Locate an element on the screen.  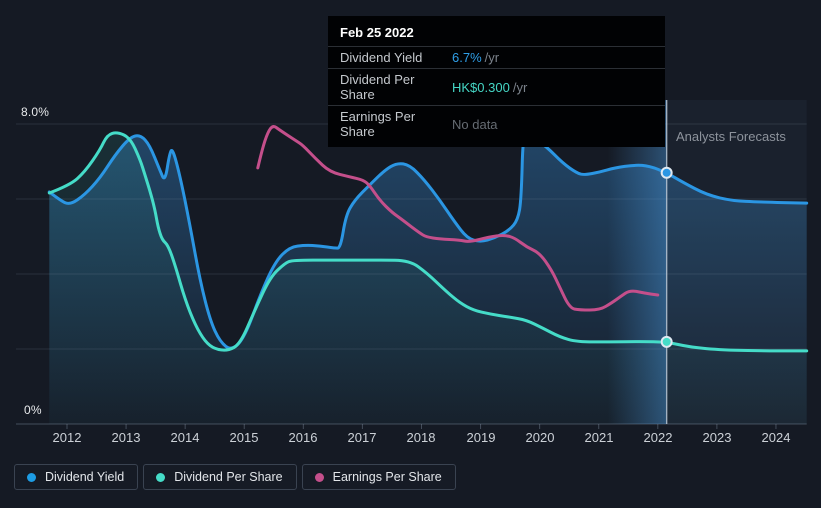
tooltip-label: Earnings Per Share is located at coordinates (378, 124).